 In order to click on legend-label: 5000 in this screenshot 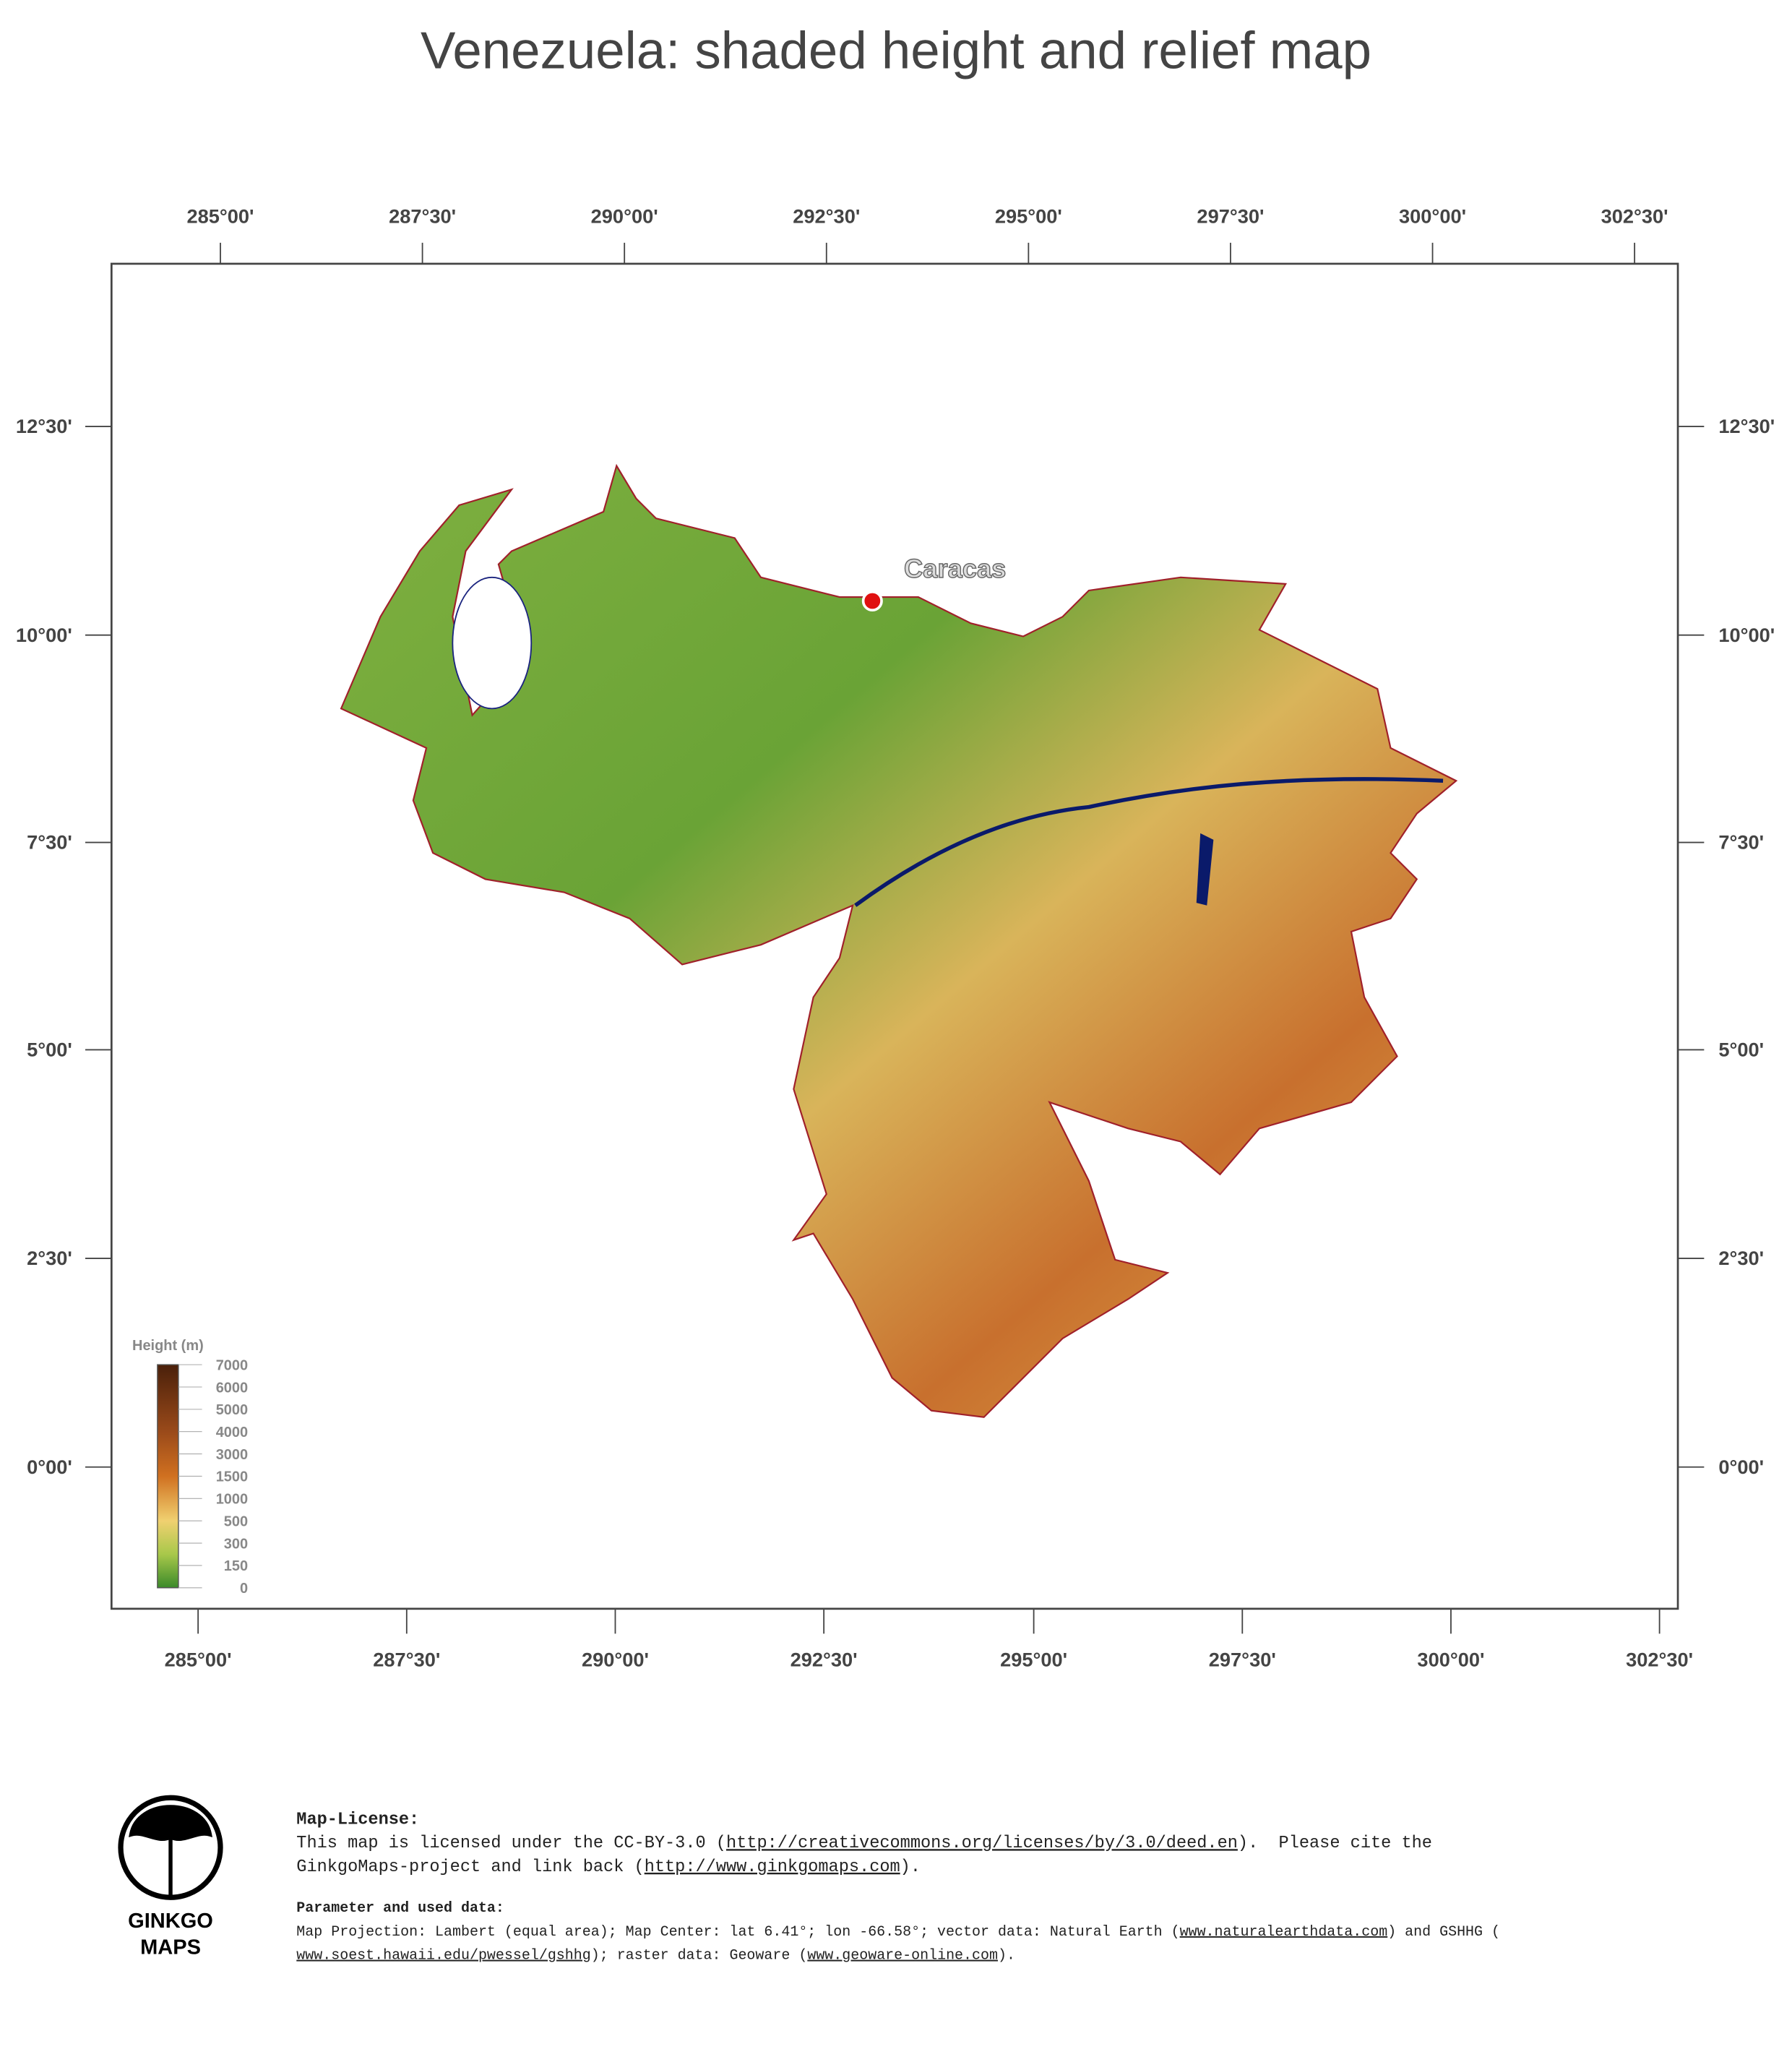, I will do `click(232, 1410)`.